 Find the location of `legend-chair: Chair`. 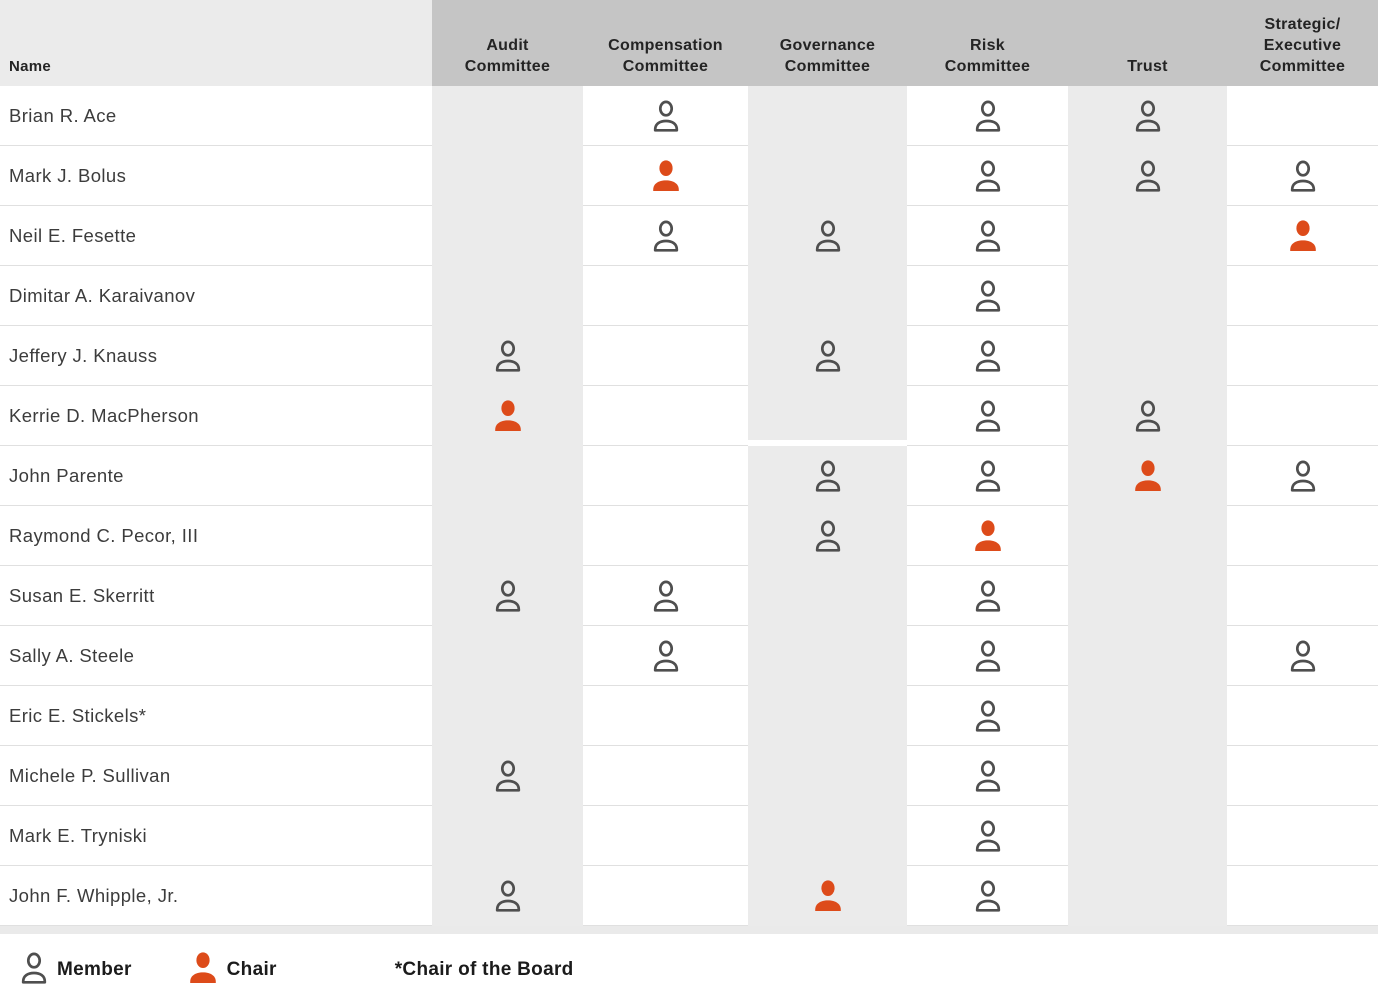

legend-chair: Chair is located at coordinates (232, 970).